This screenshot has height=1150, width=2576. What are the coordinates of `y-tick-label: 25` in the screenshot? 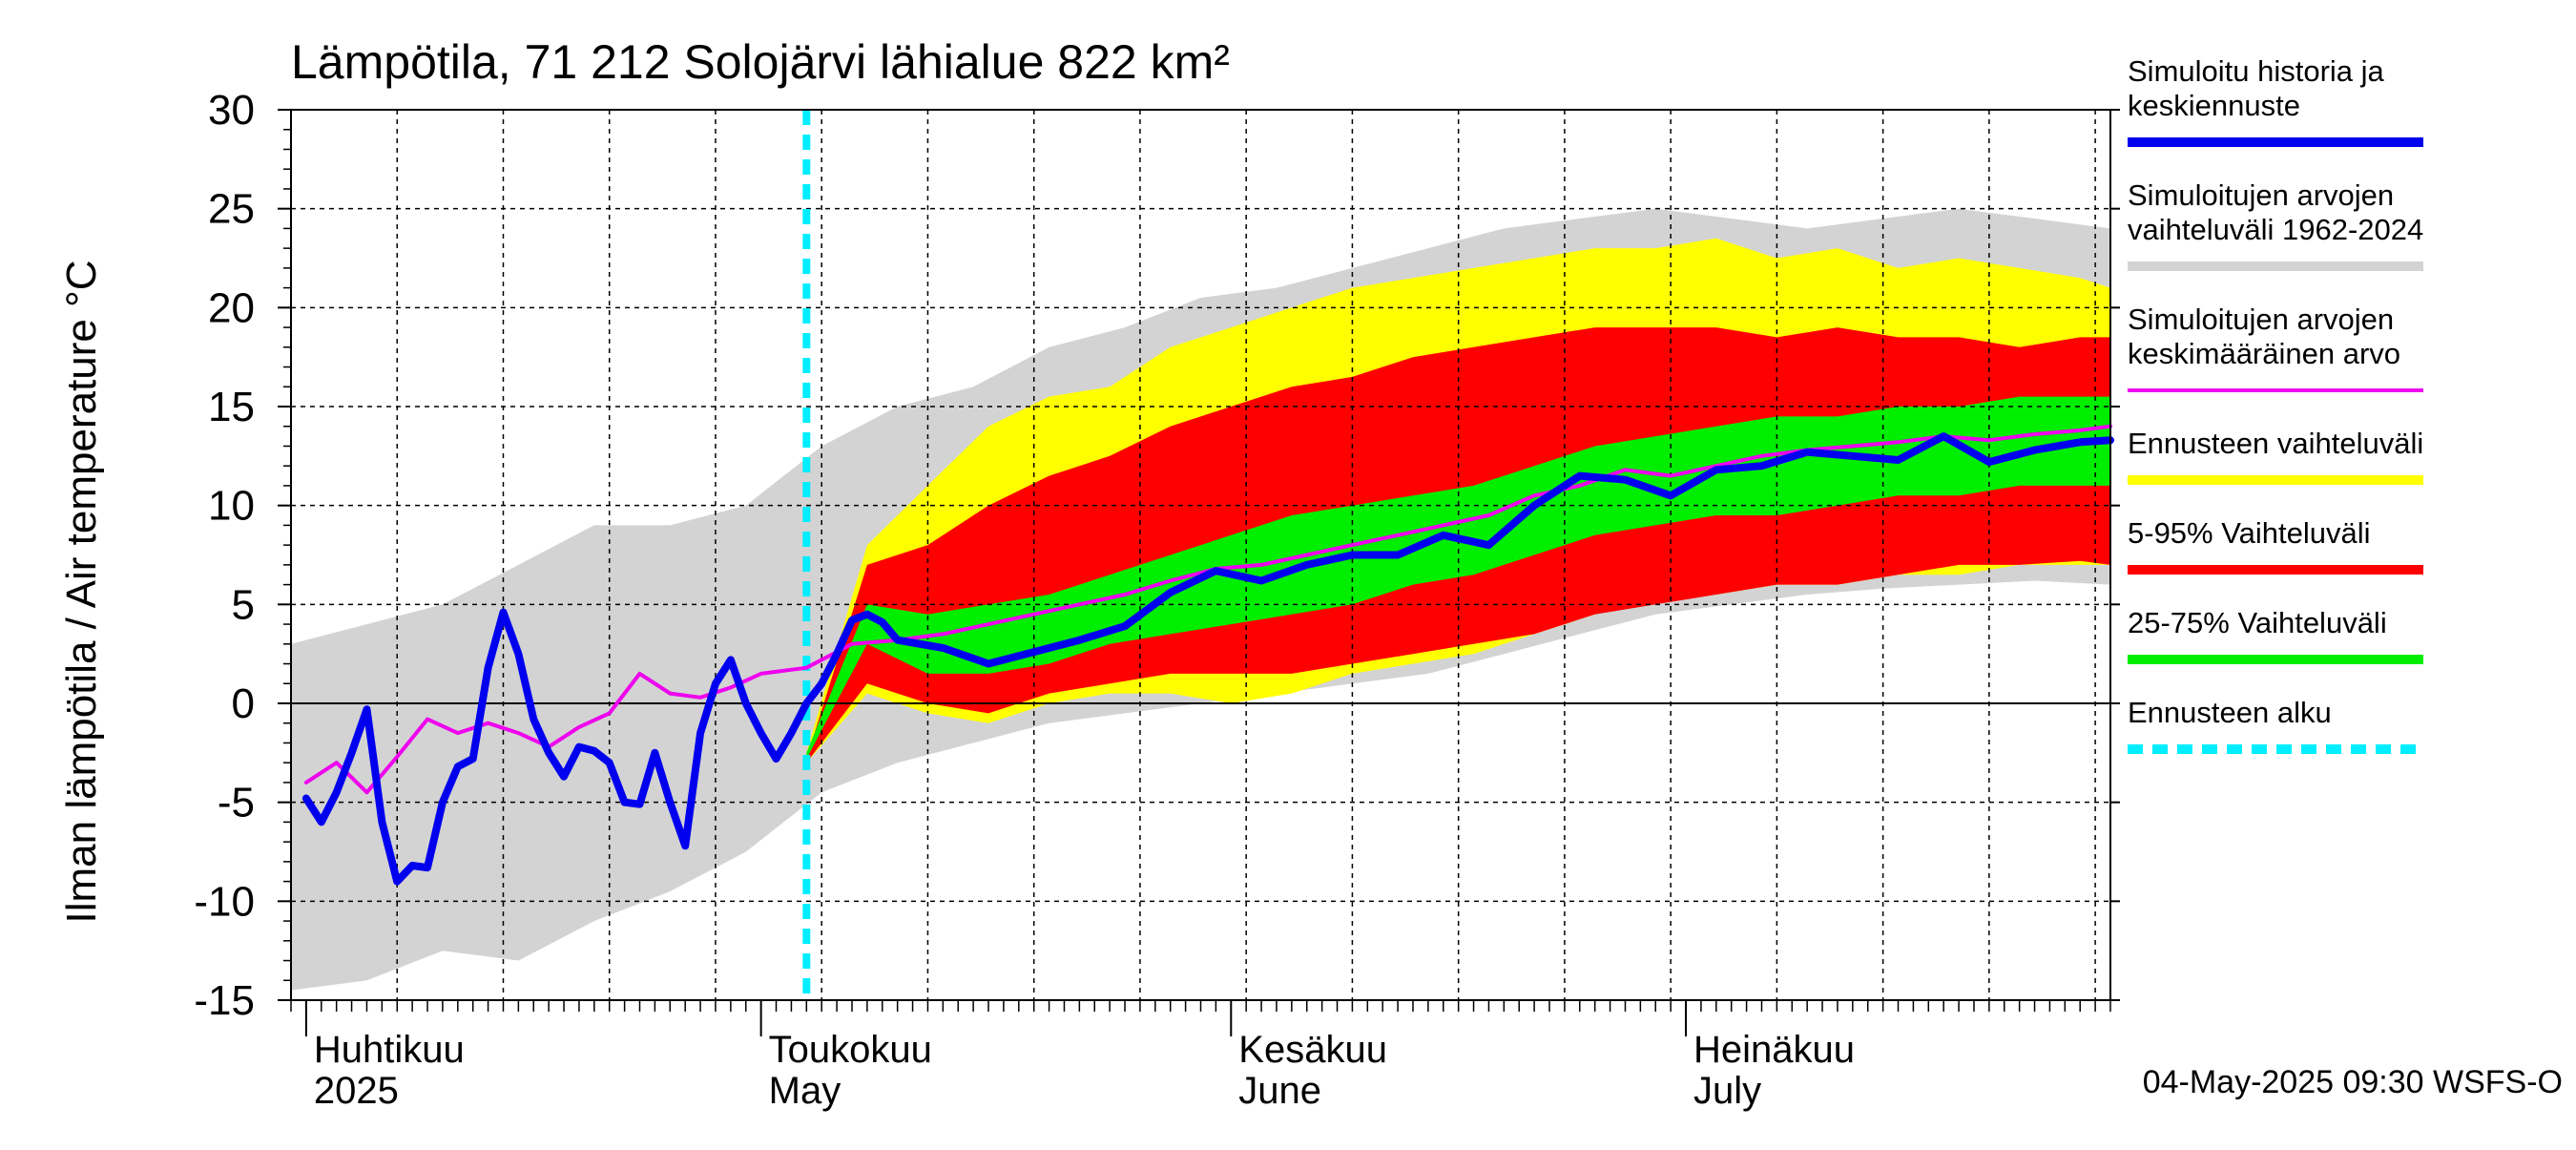 It's located at (231, 209).